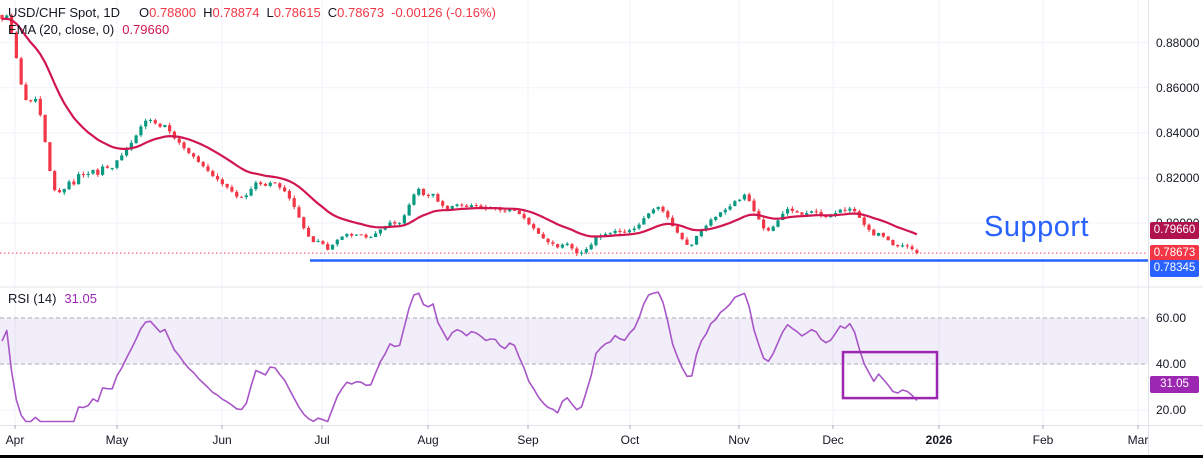  I want to click on high-value: 0.78874, so click(236, 12).